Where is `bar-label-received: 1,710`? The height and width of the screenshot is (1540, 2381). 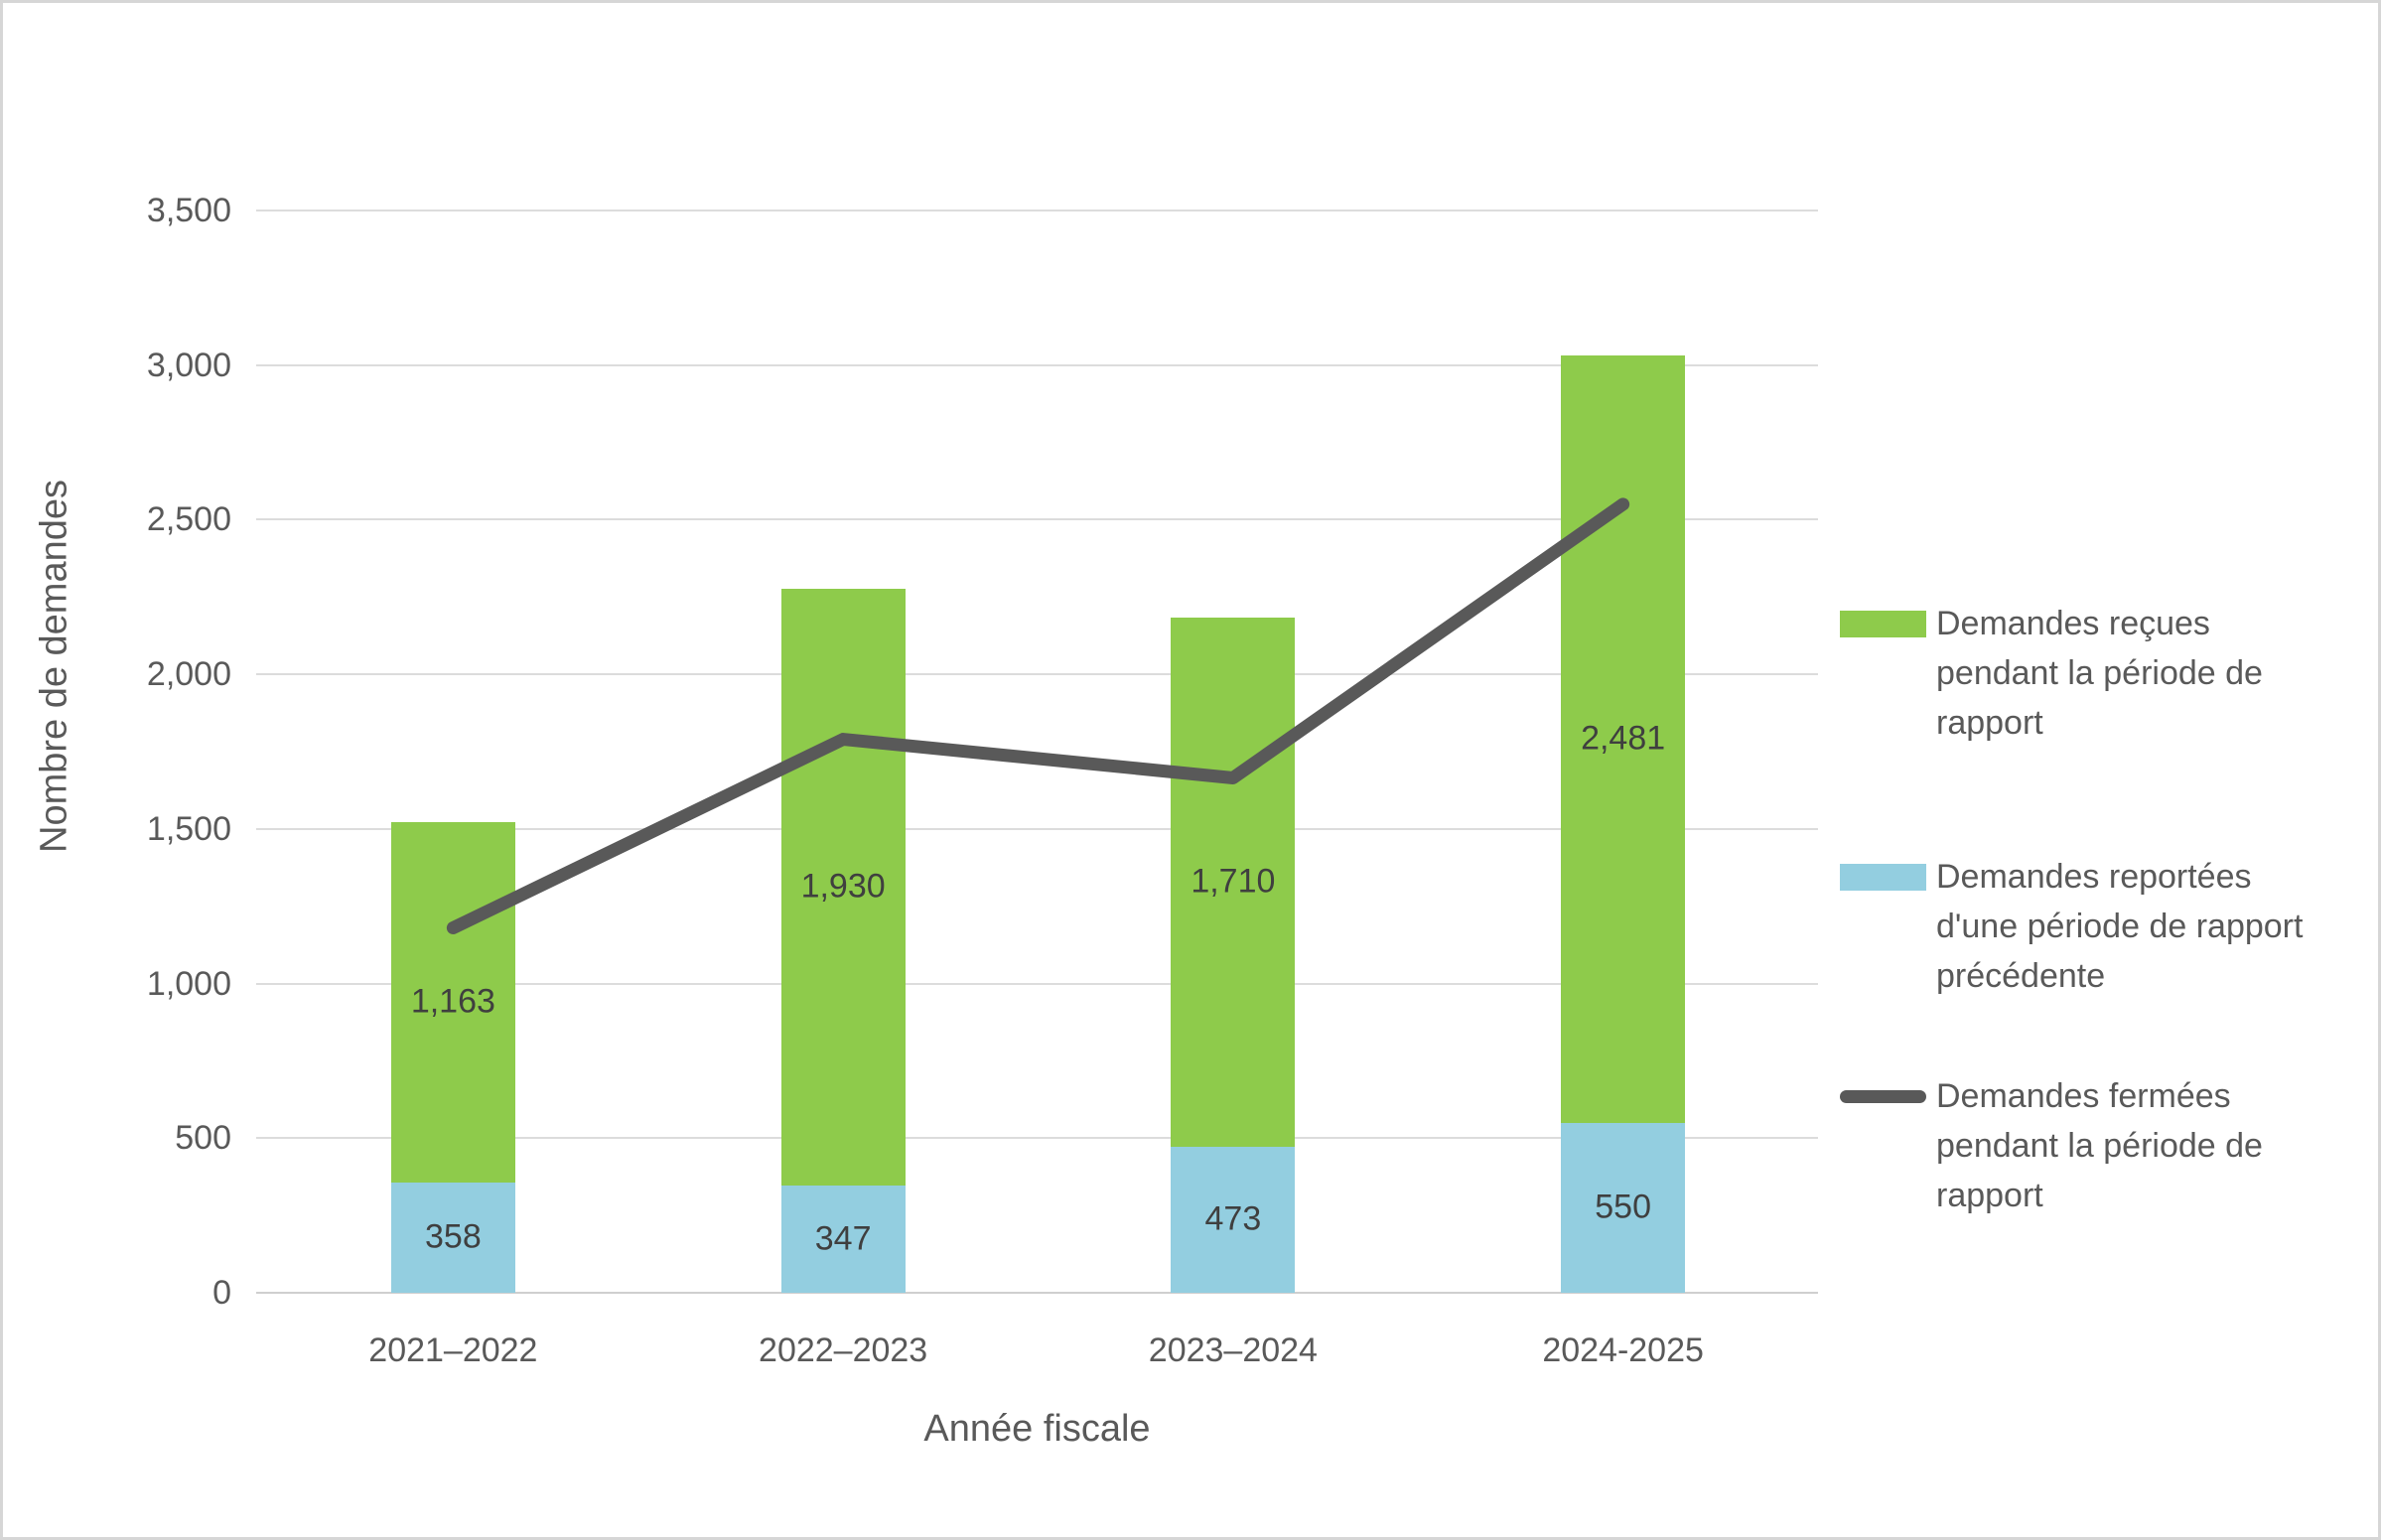
bar-label-received: 1,710 is located at coordinates (1233, 881).